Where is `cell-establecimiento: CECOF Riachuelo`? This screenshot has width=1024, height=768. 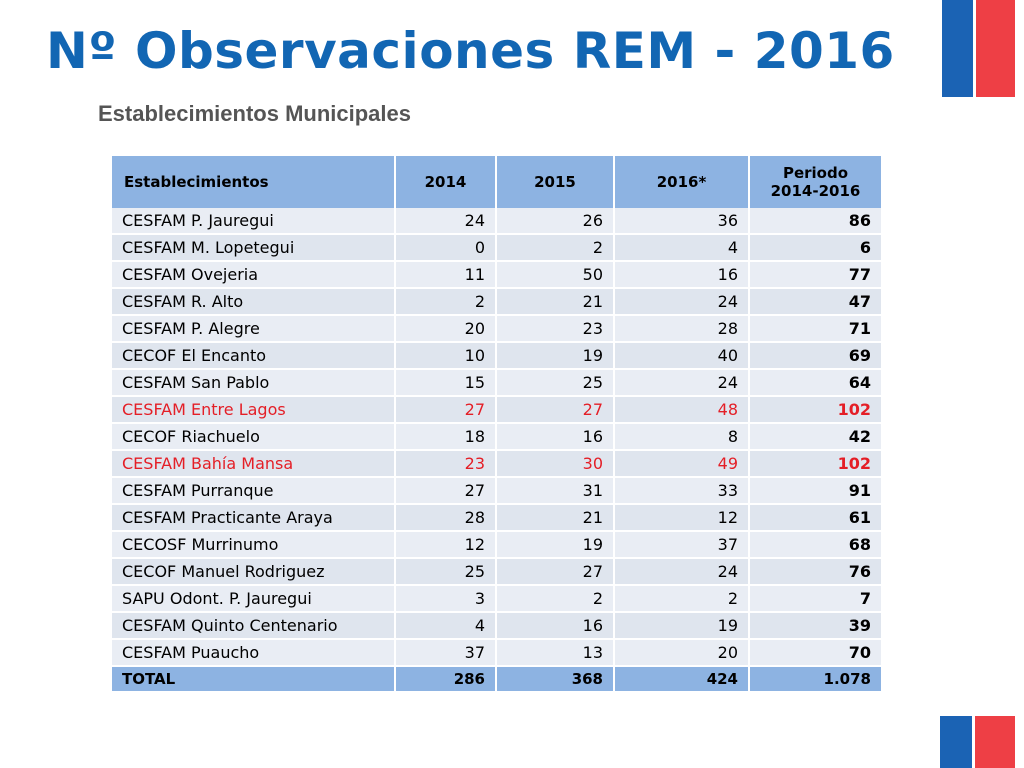 cell-establecimiento: CECOF Riachuelo is located at coordinates (253, 437).